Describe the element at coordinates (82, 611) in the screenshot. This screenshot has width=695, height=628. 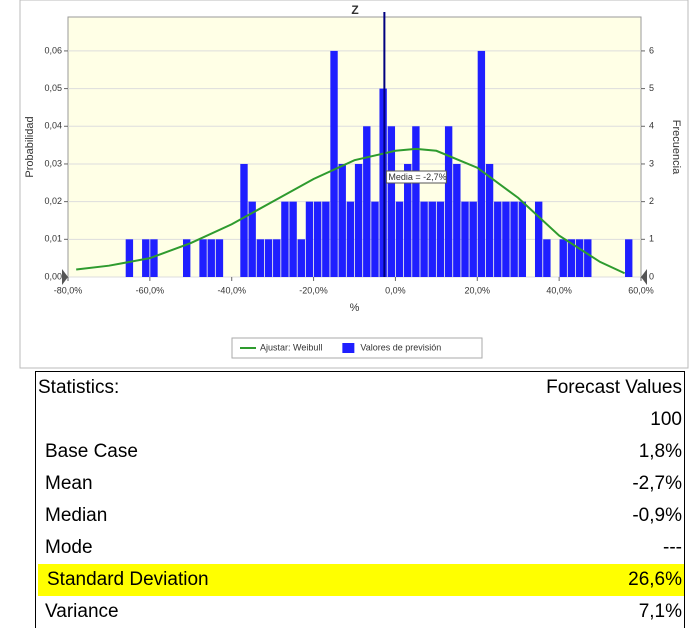
I see `stat-label: Variance` at that location.